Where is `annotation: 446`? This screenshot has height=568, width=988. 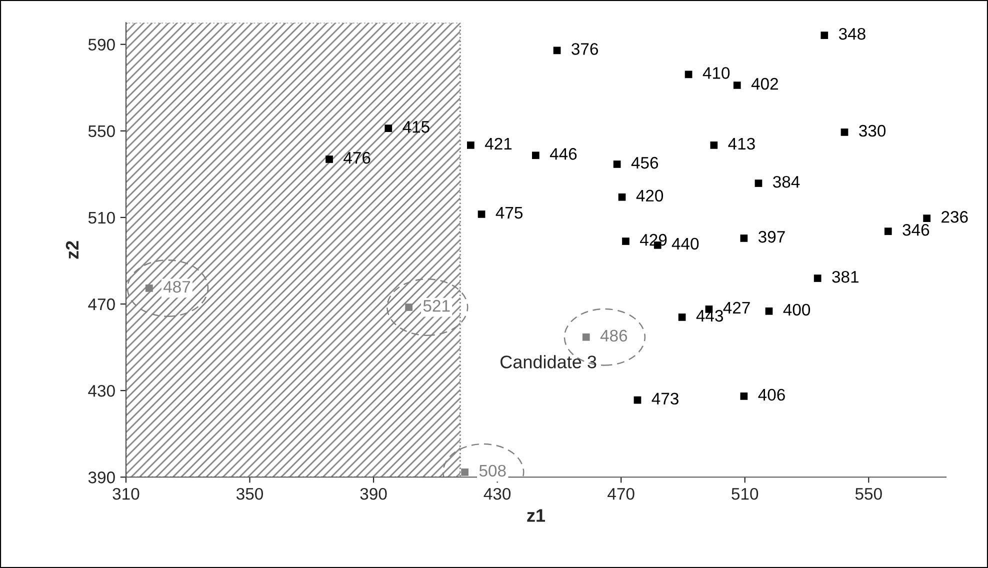 annotation: 446 is located at coordinates (563, 154).